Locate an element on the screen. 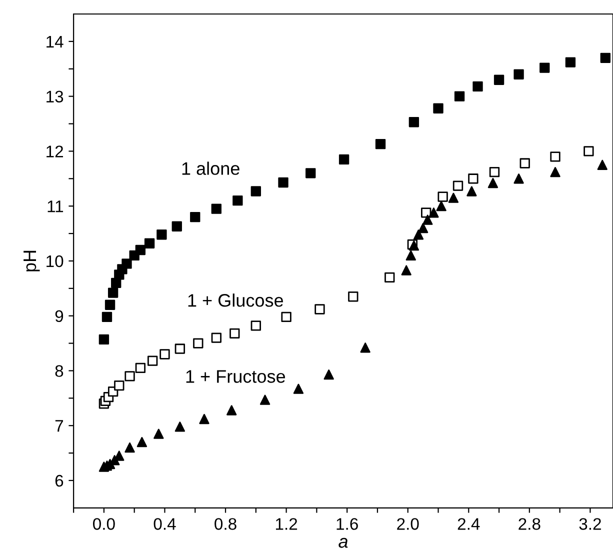 This screenshot has height=560, width=613. y-tick-label: 12 is located at coordinates (55, 152).